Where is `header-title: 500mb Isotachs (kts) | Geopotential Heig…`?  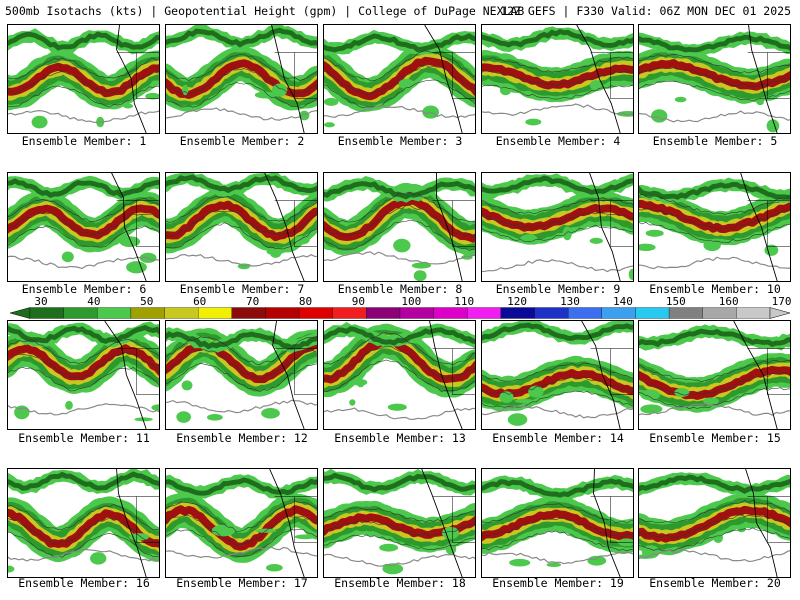 header-title: 500mb Isotachs (kts) | Geopotential Heig… is located at coordinates (265, 11).